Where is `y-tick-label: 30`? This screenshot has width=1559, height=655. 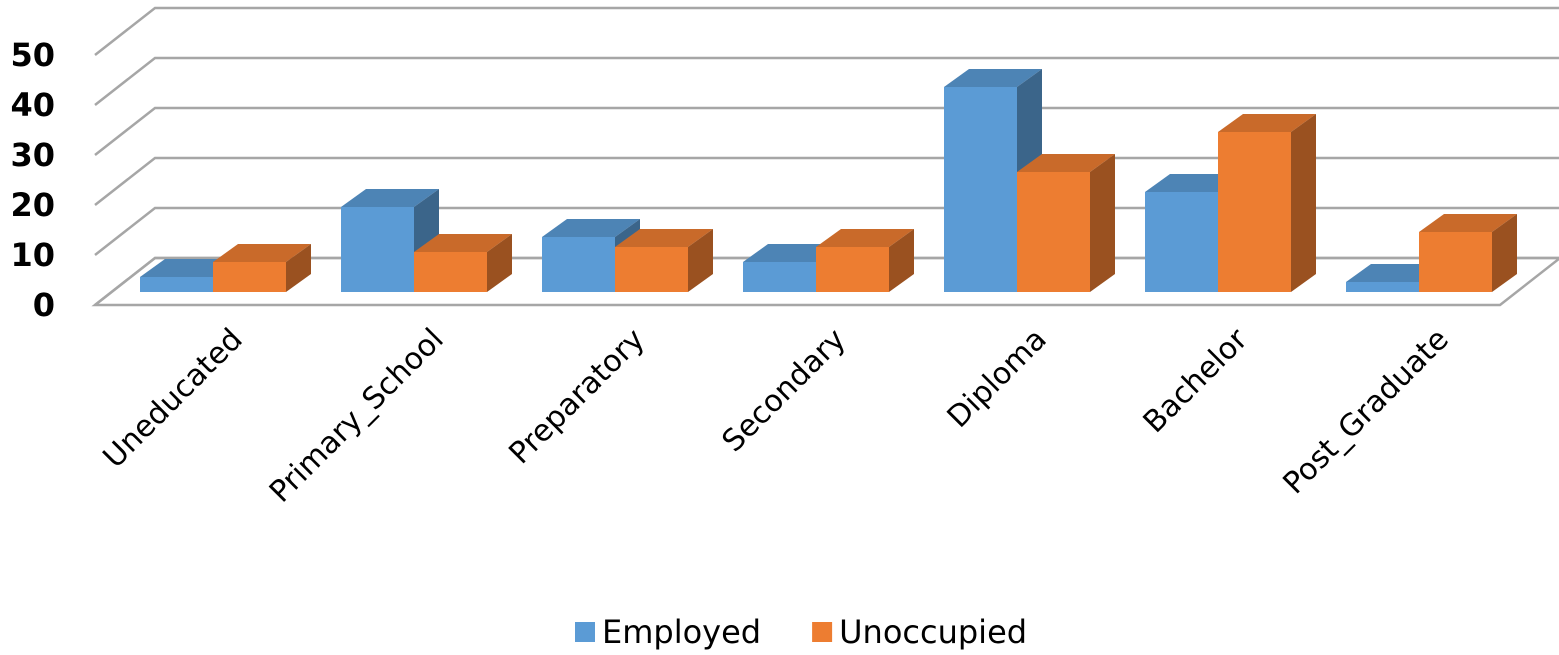 y-tick-label: 30 is located at coordinates (32, 155).